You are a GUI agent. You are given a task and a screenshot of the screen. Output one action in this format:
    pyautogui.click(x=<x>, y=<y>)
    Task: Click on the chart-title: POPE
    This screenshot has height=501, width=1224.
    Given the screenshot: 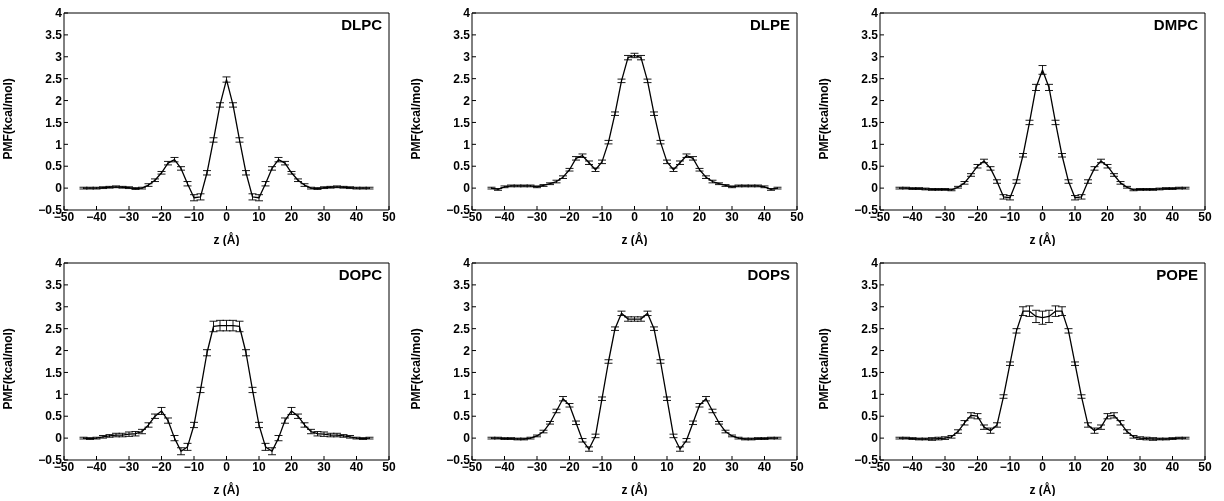 What is the action you would take?
    pyautogui.click(x=1177, y=274)
    